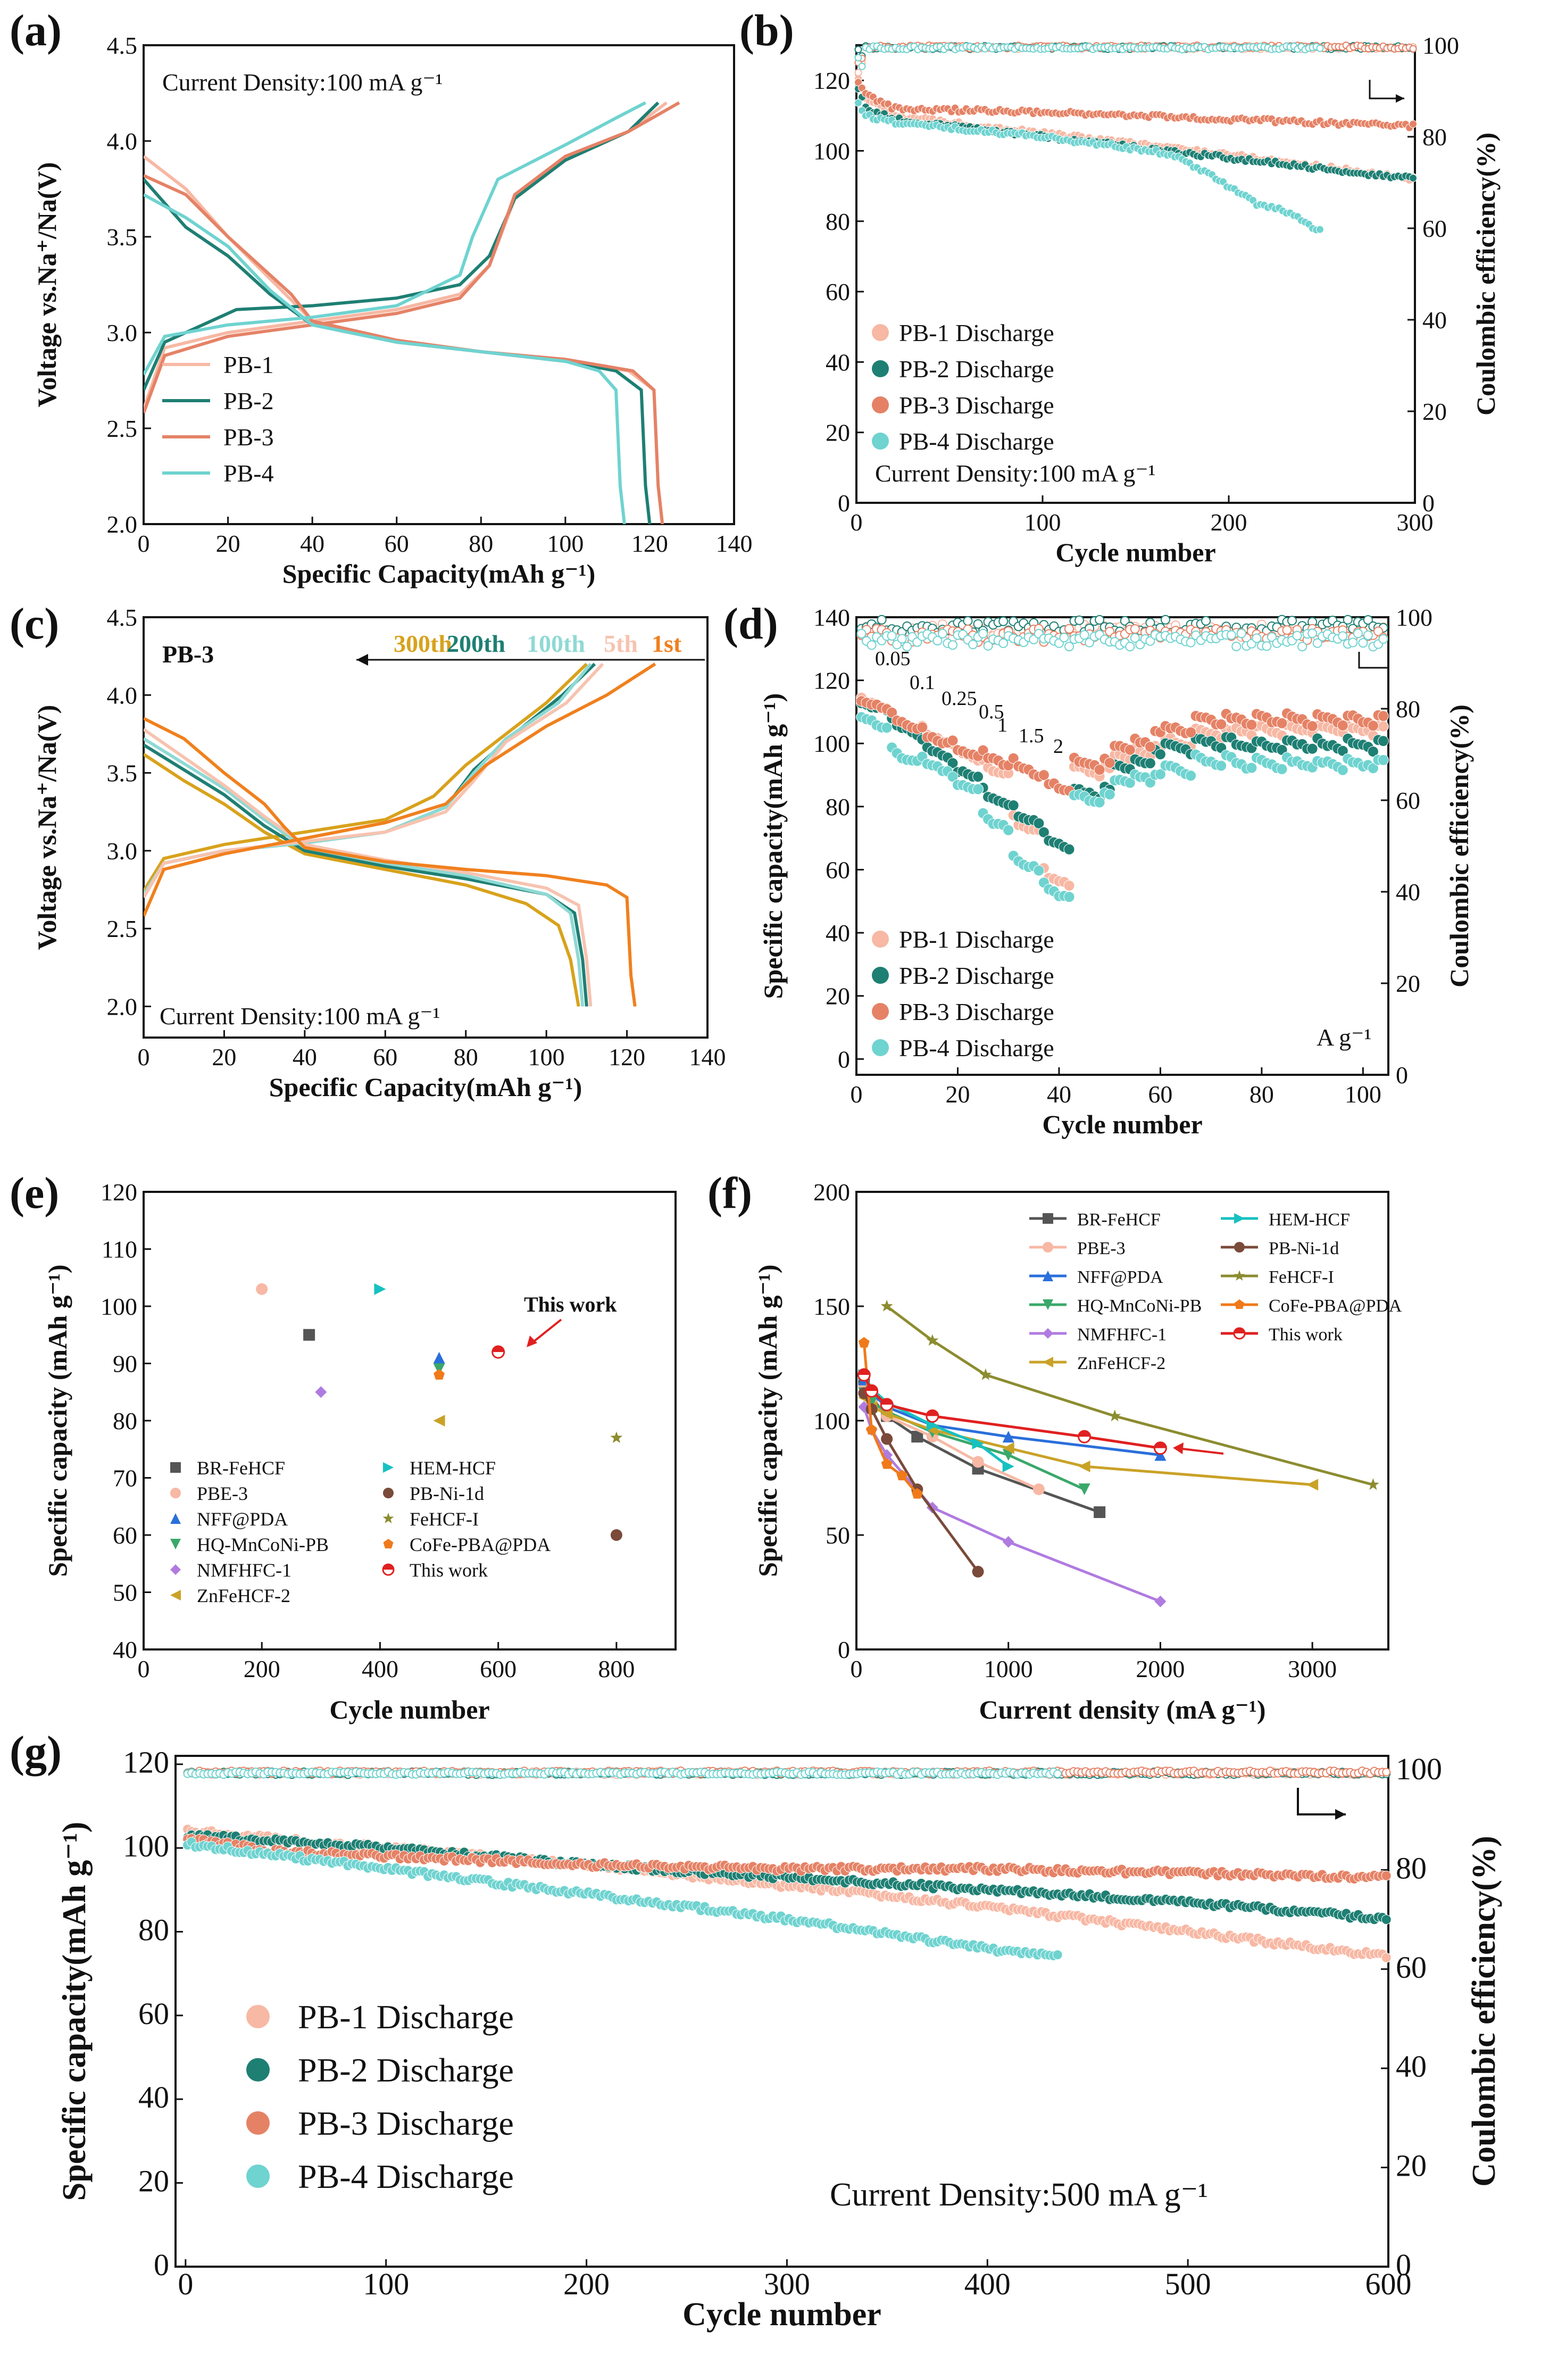 This screenshot has height=2380, width=1541. I want to click on current-density-note: Current Density:500 mA g⁻¹, so click(1019, 2195).